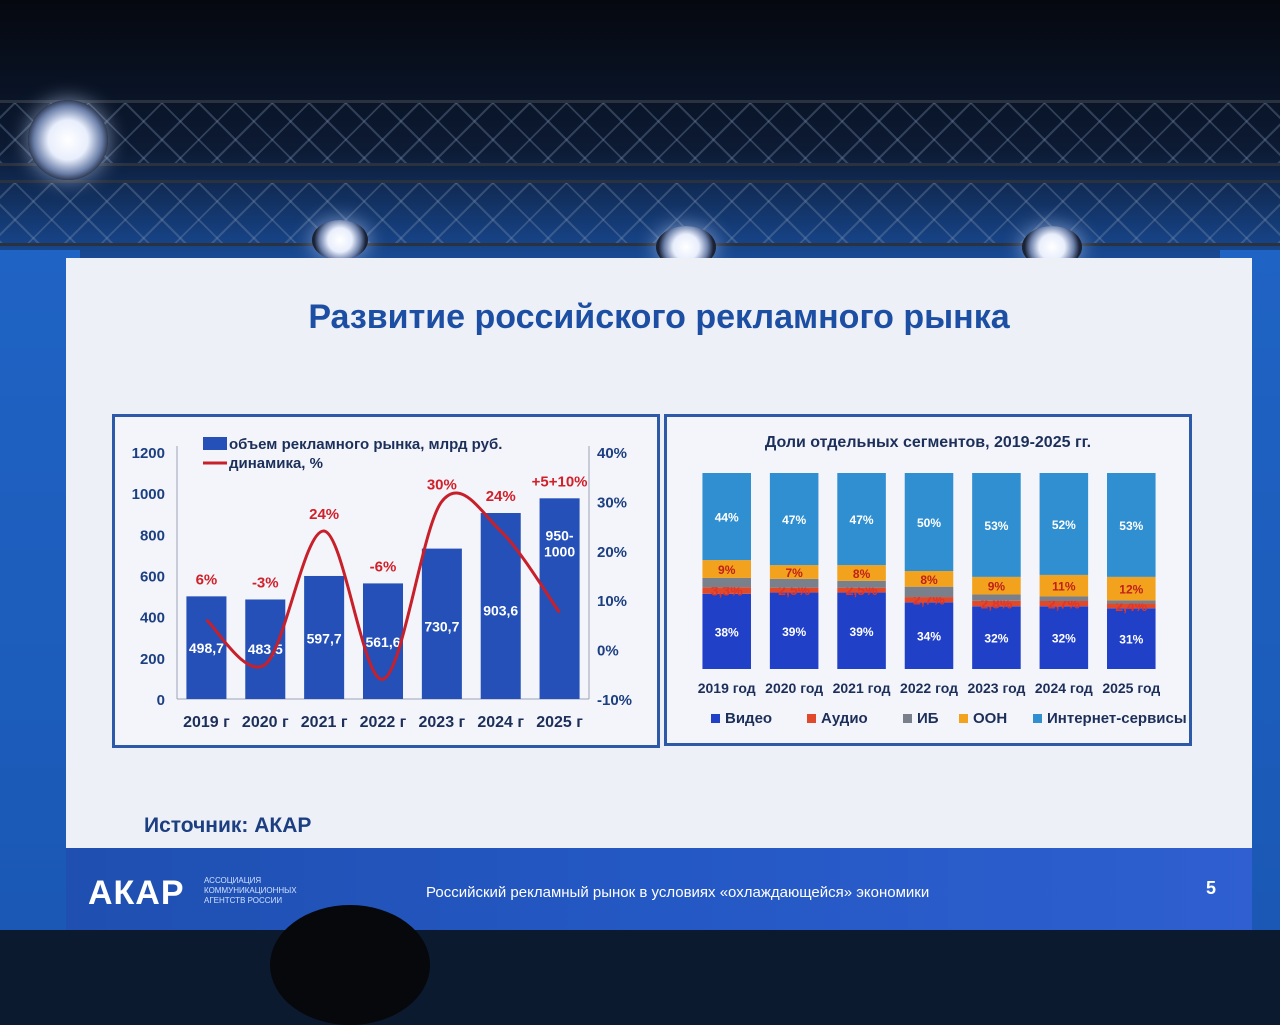  Describe the element at coordinates (161, 700) in the screenshot. I see `y-tick-label-left: 0` at that location.